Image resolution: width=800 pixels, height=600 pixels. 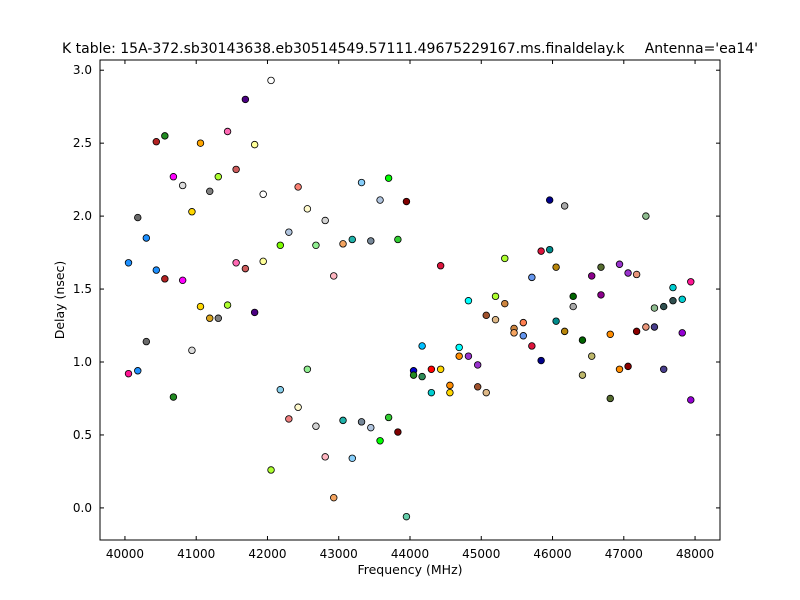 I want to click on y-tick-label: 3.0, so click(x=82, y=70).